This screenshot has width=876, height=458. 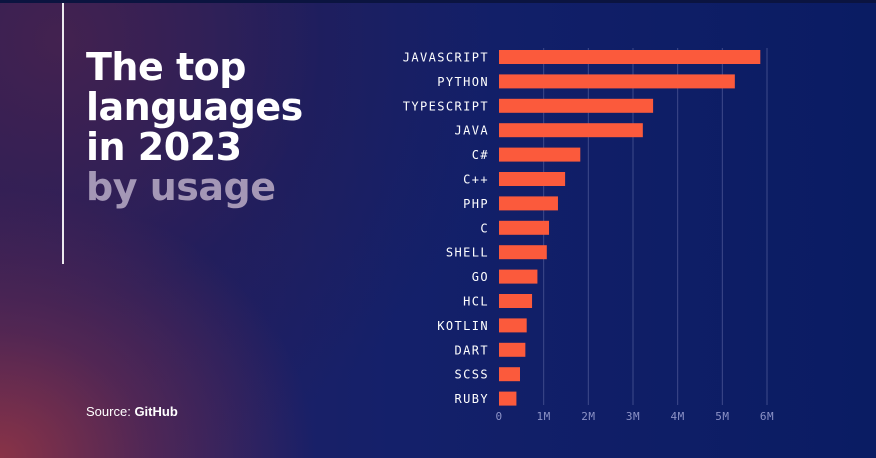 What do you see at coordinates (446, 106) in the screenshot?
I see `category-label: TYPESCRIPT` at bounding box center [446, 106].